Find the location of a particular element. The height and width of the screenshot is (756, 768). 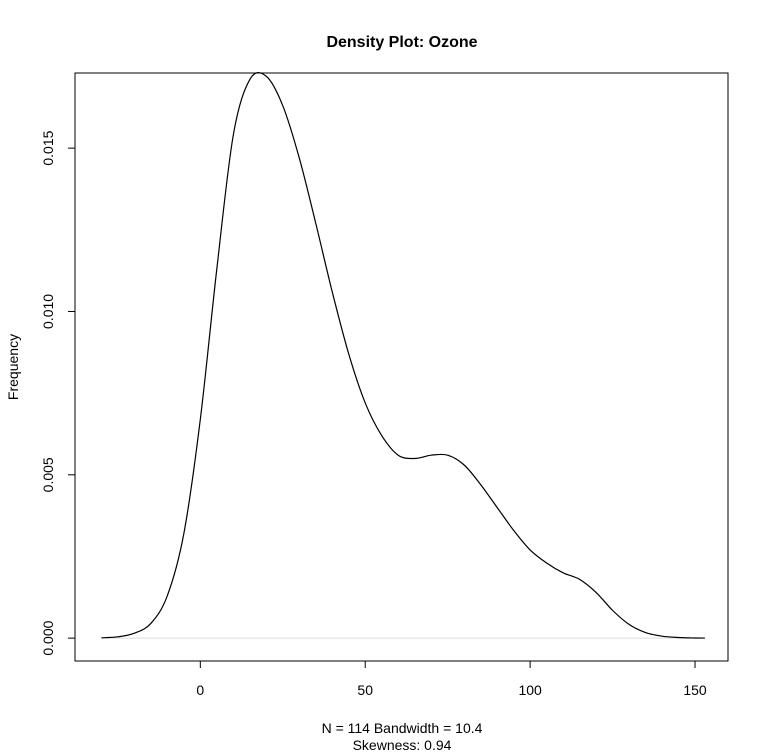

chart-title: Density Plot: Ozone is located at coordinates (401, 42).